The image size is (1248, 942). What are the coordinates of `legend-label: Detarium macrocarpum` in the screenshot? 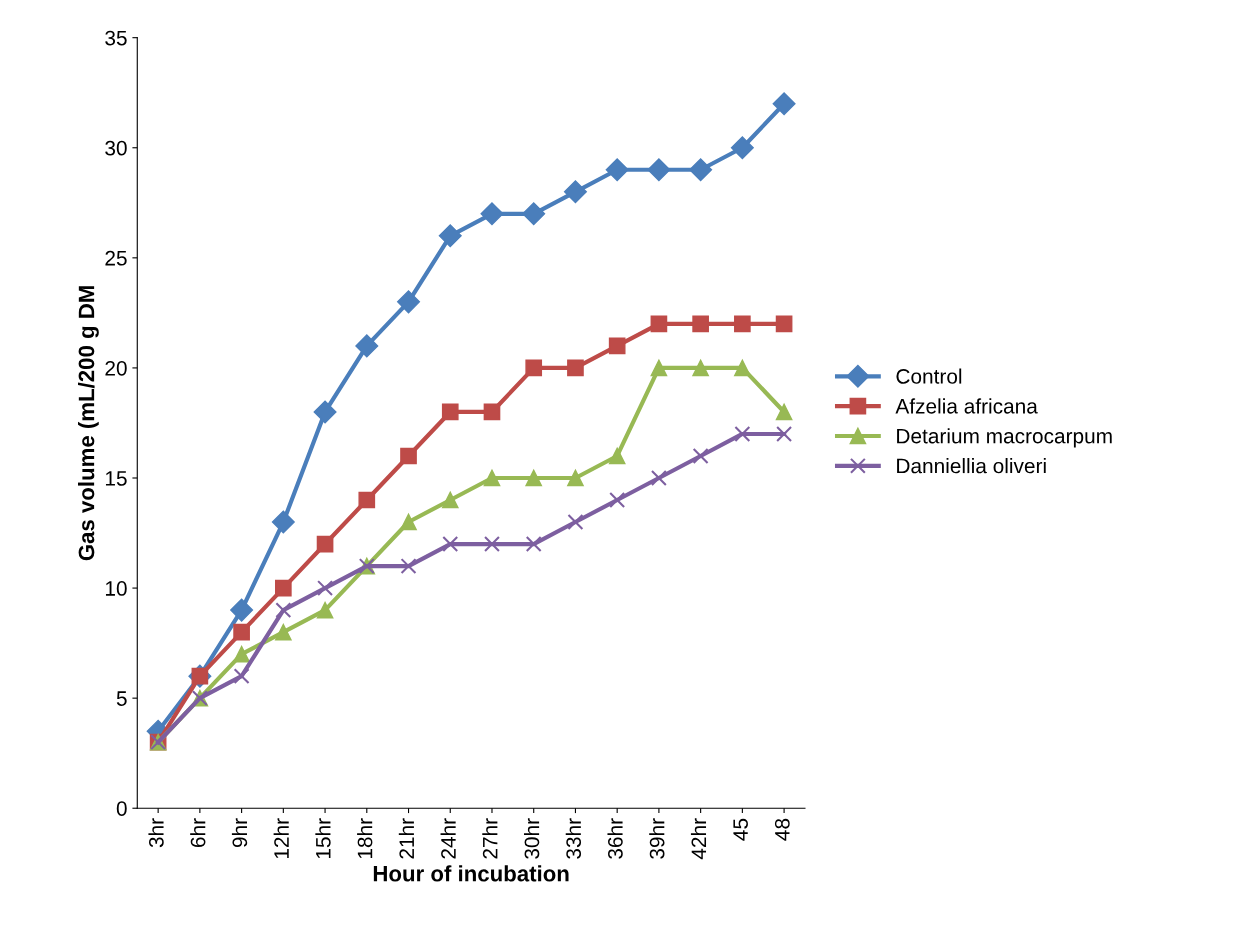 It's located at (1004, 438).